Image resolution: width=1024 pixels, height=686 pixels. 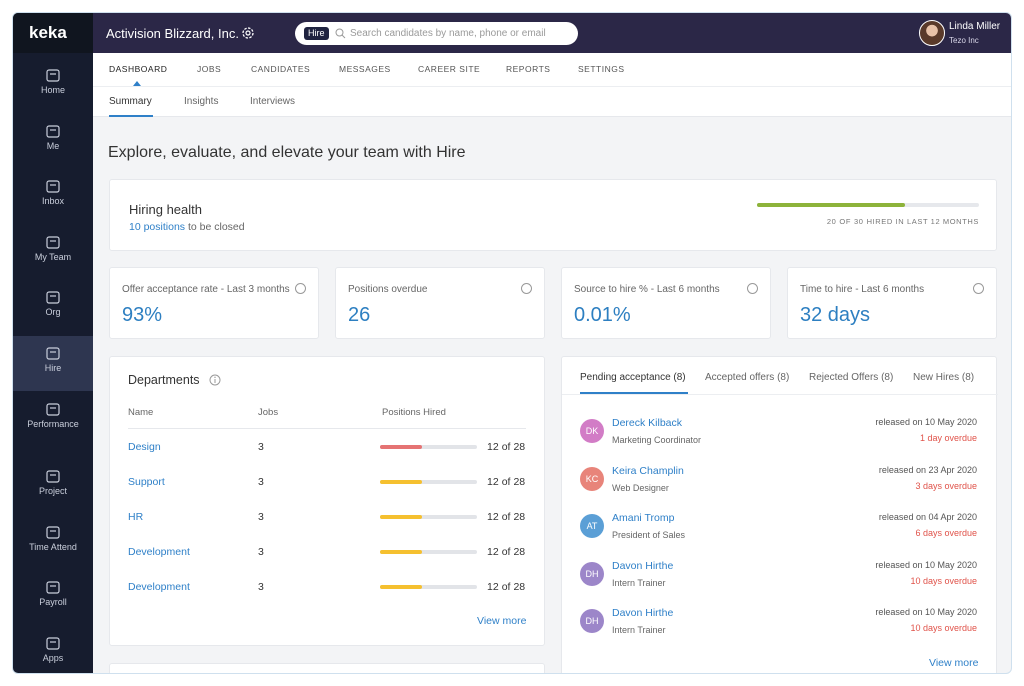 What do you see at coordinates (157, 227) in the screenshot?
I see `positions-link: 10 positions` at bounding box center [157, 227].